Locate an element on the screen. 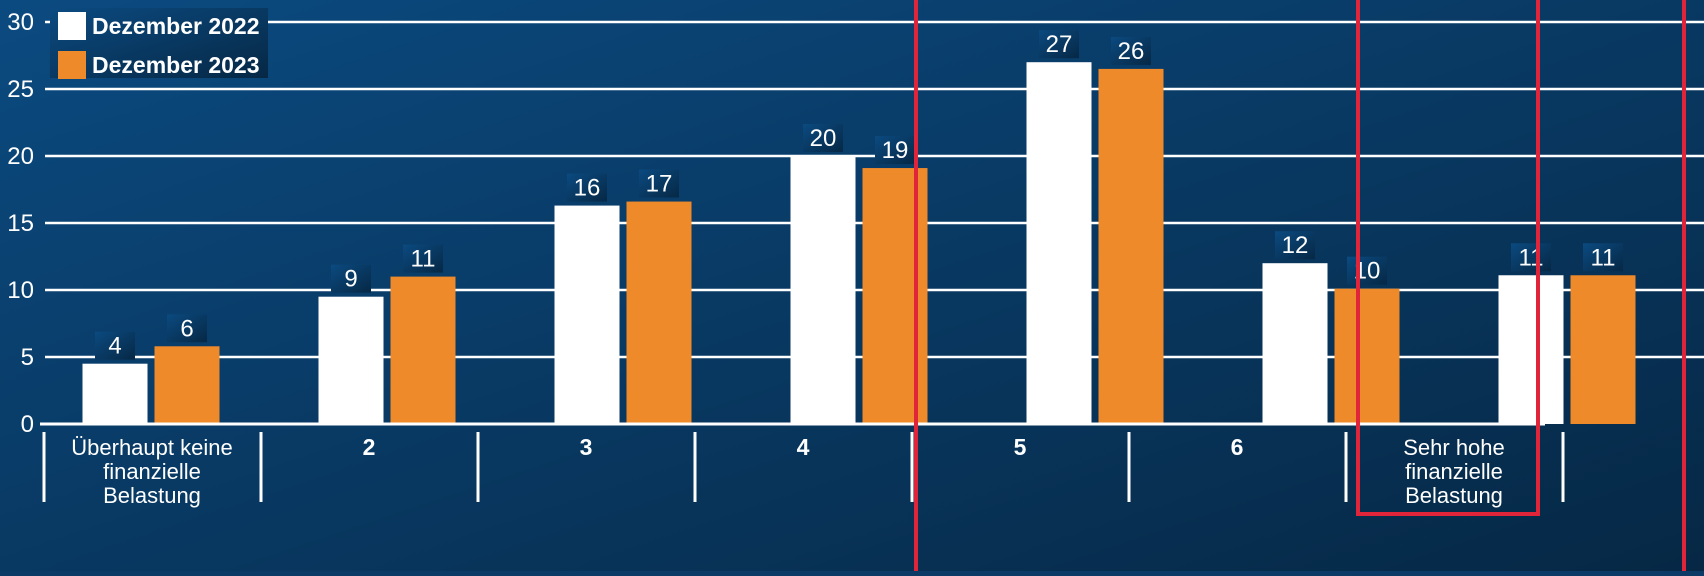  y-tick-label: 5 is located at coordinates (27, 357).